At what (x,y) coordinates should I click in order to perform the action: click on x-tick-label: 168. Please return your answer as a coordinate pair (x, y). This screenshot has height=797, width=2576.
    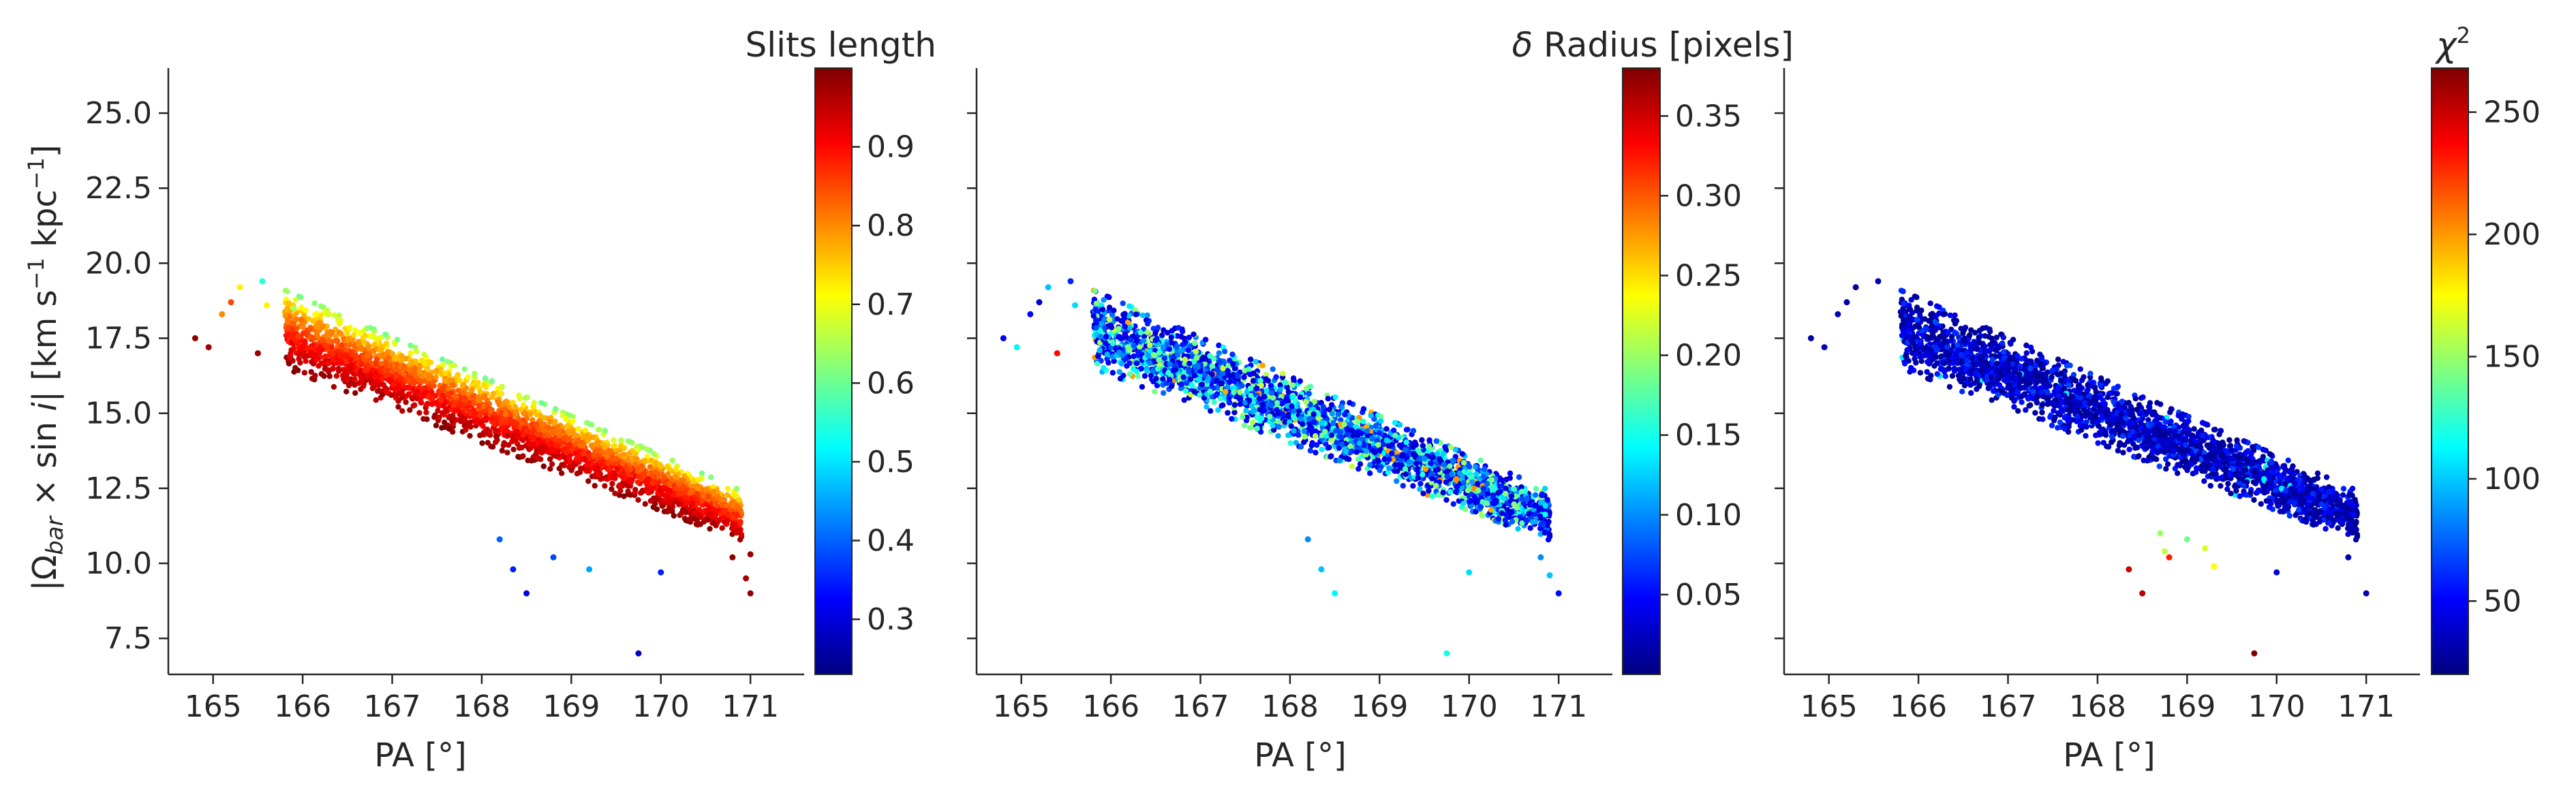
    Looking at the image, I should click on (481, 706).